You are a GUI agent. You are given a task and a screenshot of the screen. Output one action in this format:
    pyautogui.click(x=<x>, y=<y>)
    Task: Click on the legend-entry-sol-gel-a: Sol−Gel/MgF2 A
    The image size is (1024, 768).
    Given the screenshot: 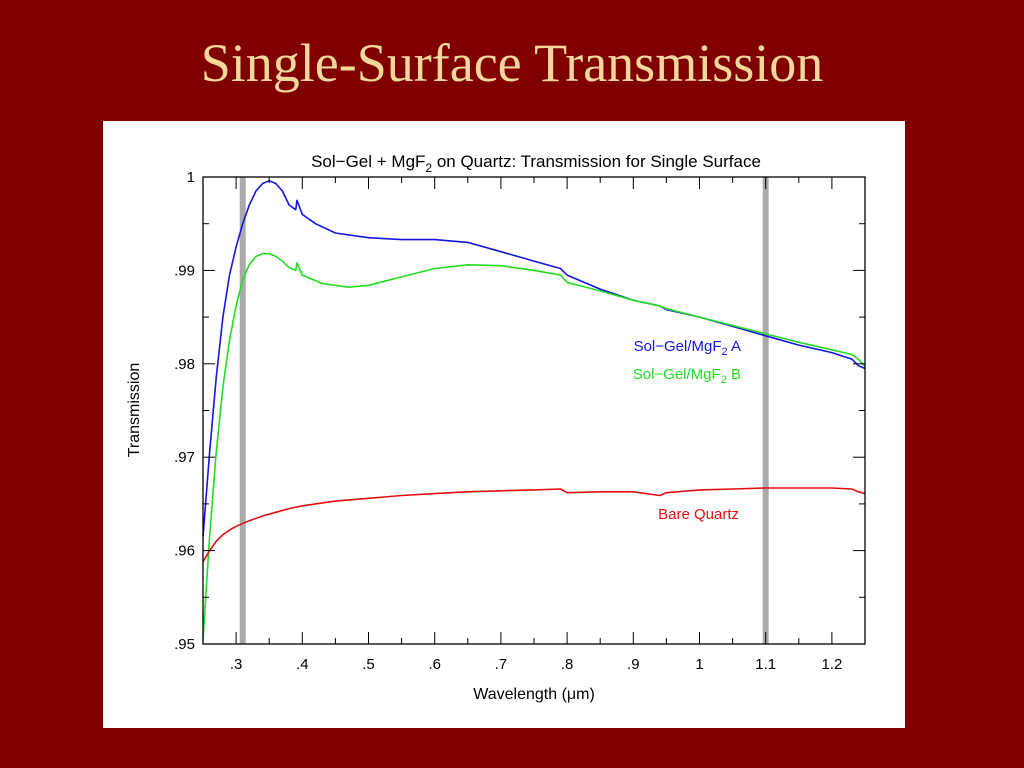 What is the action you would take?
    pyautogui.click(x=687, y=348)
    